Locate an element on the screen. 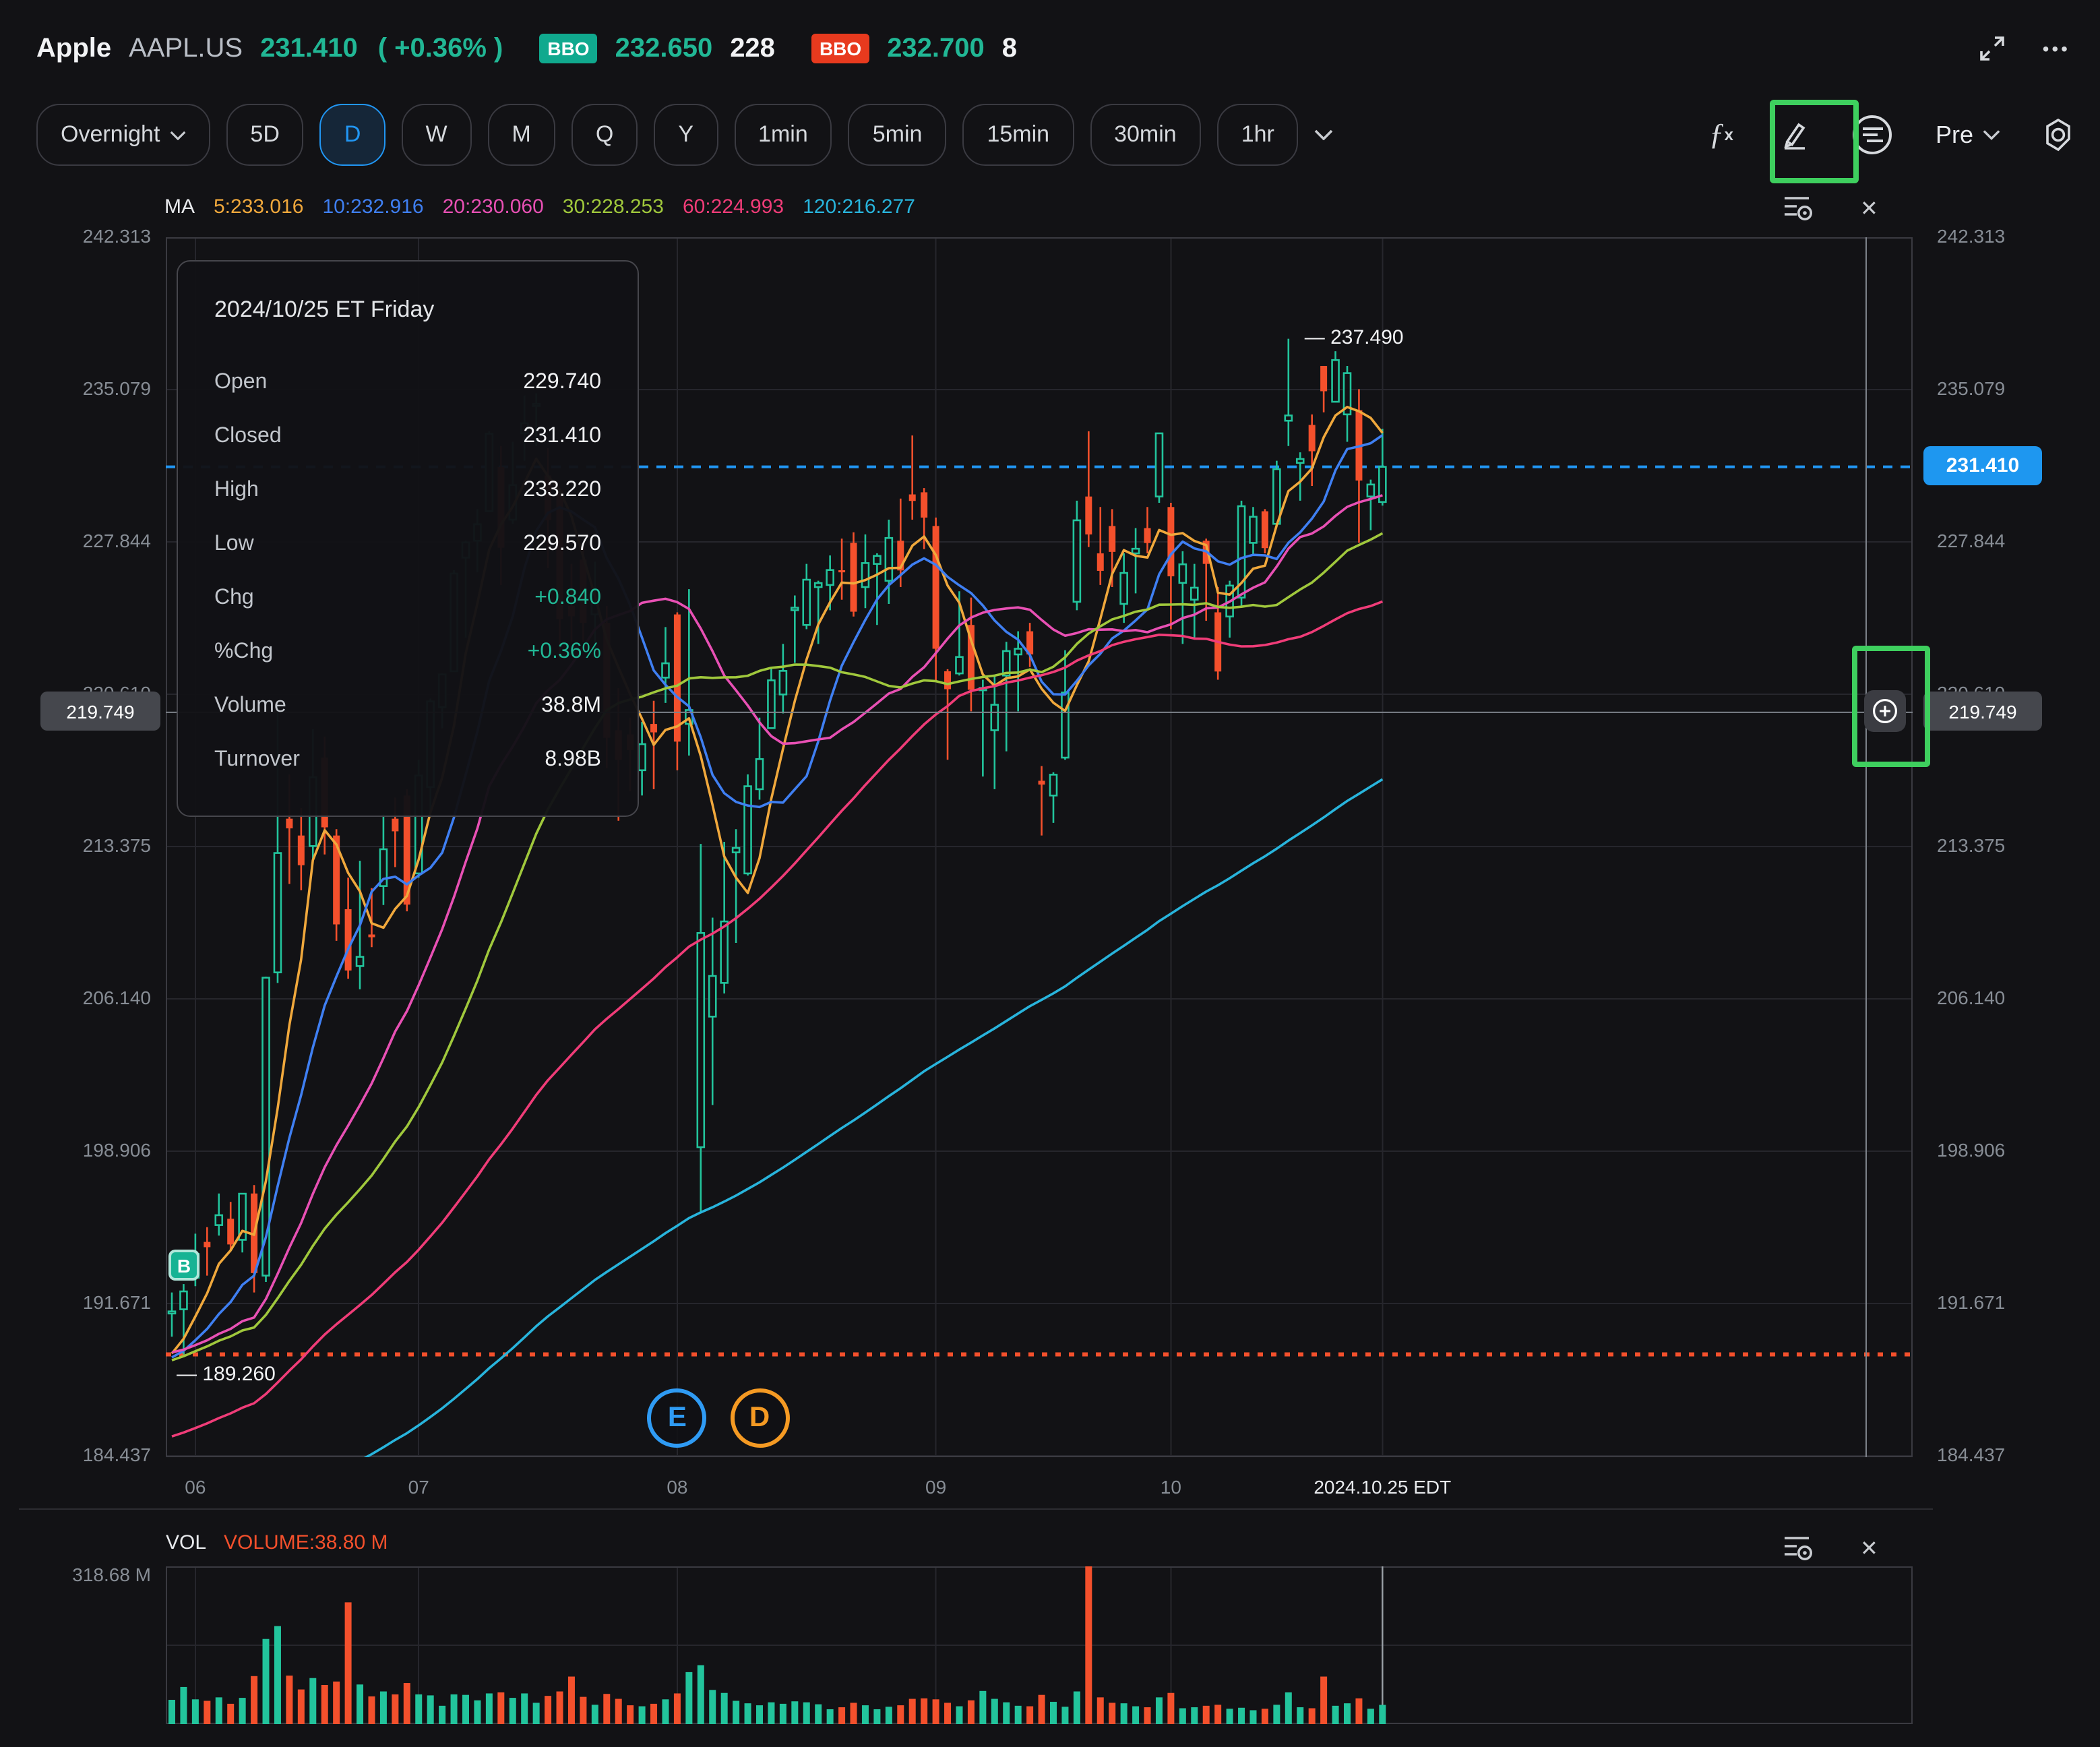 Image resolution: width=2100 pixels, height=1747 pixels. ask-size: 8 is located at coordinates (1009, 48).